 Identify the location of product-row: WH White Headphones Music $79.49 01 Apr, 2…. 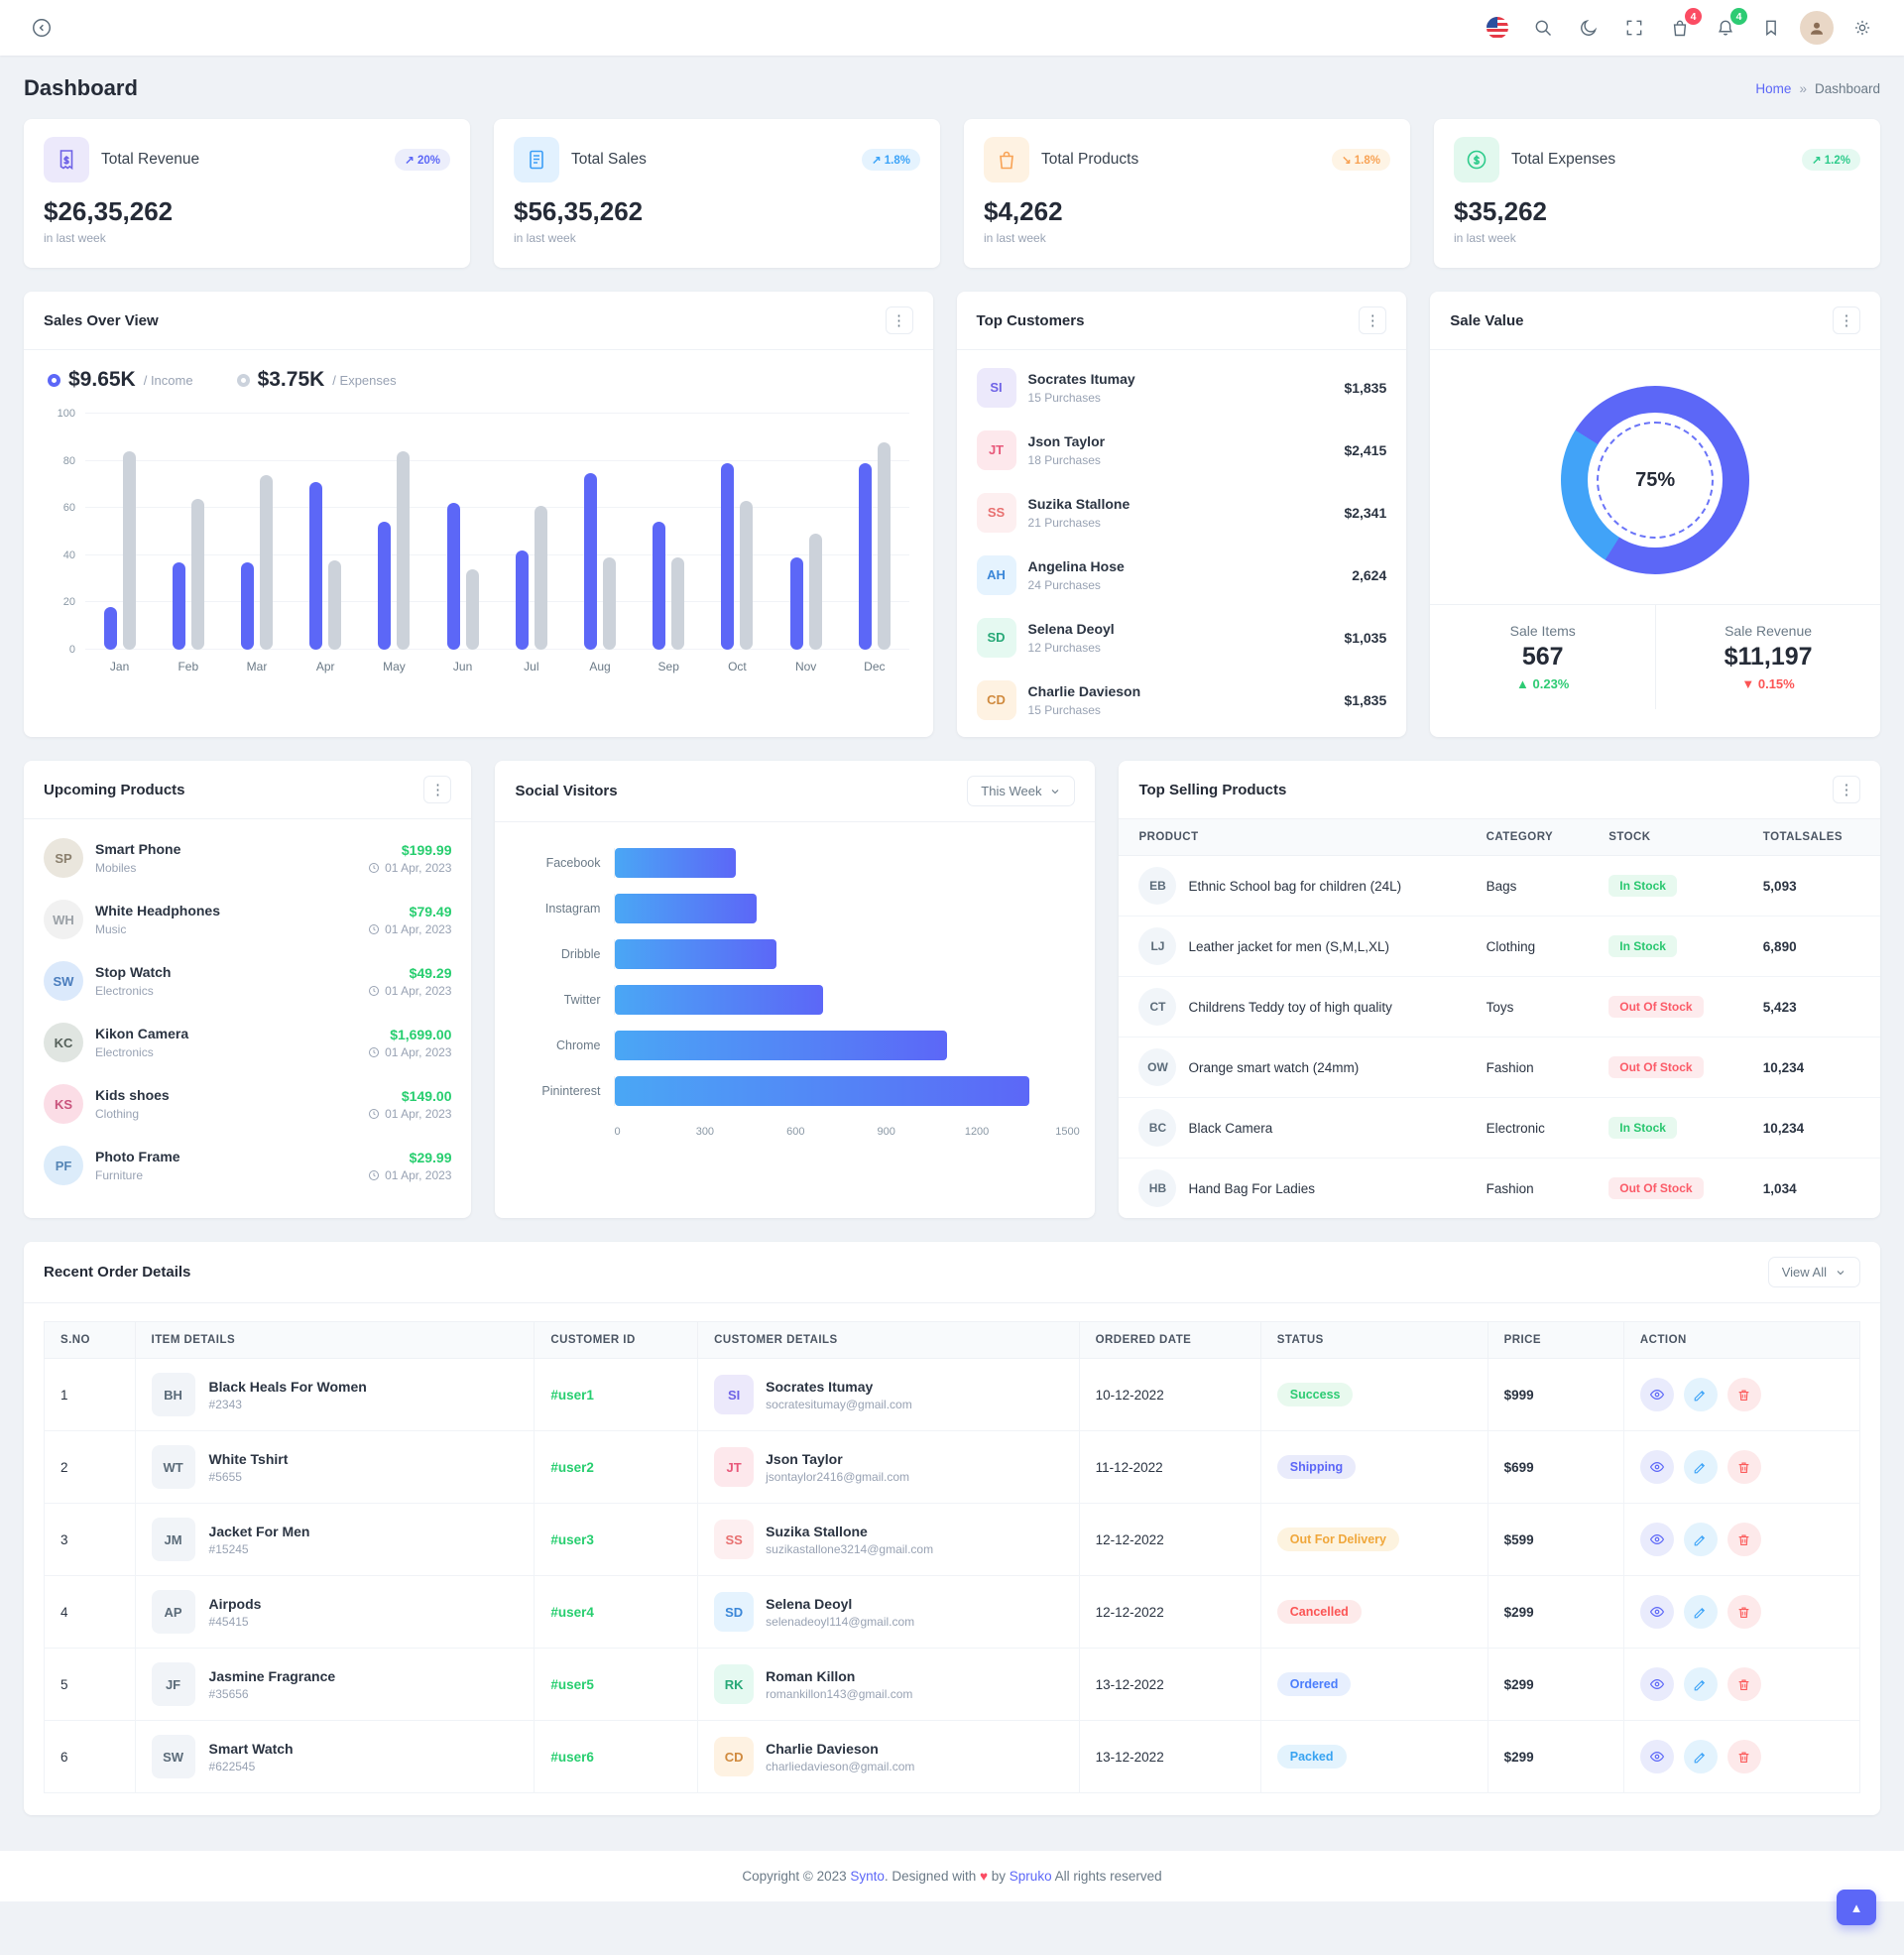
(247, 920).